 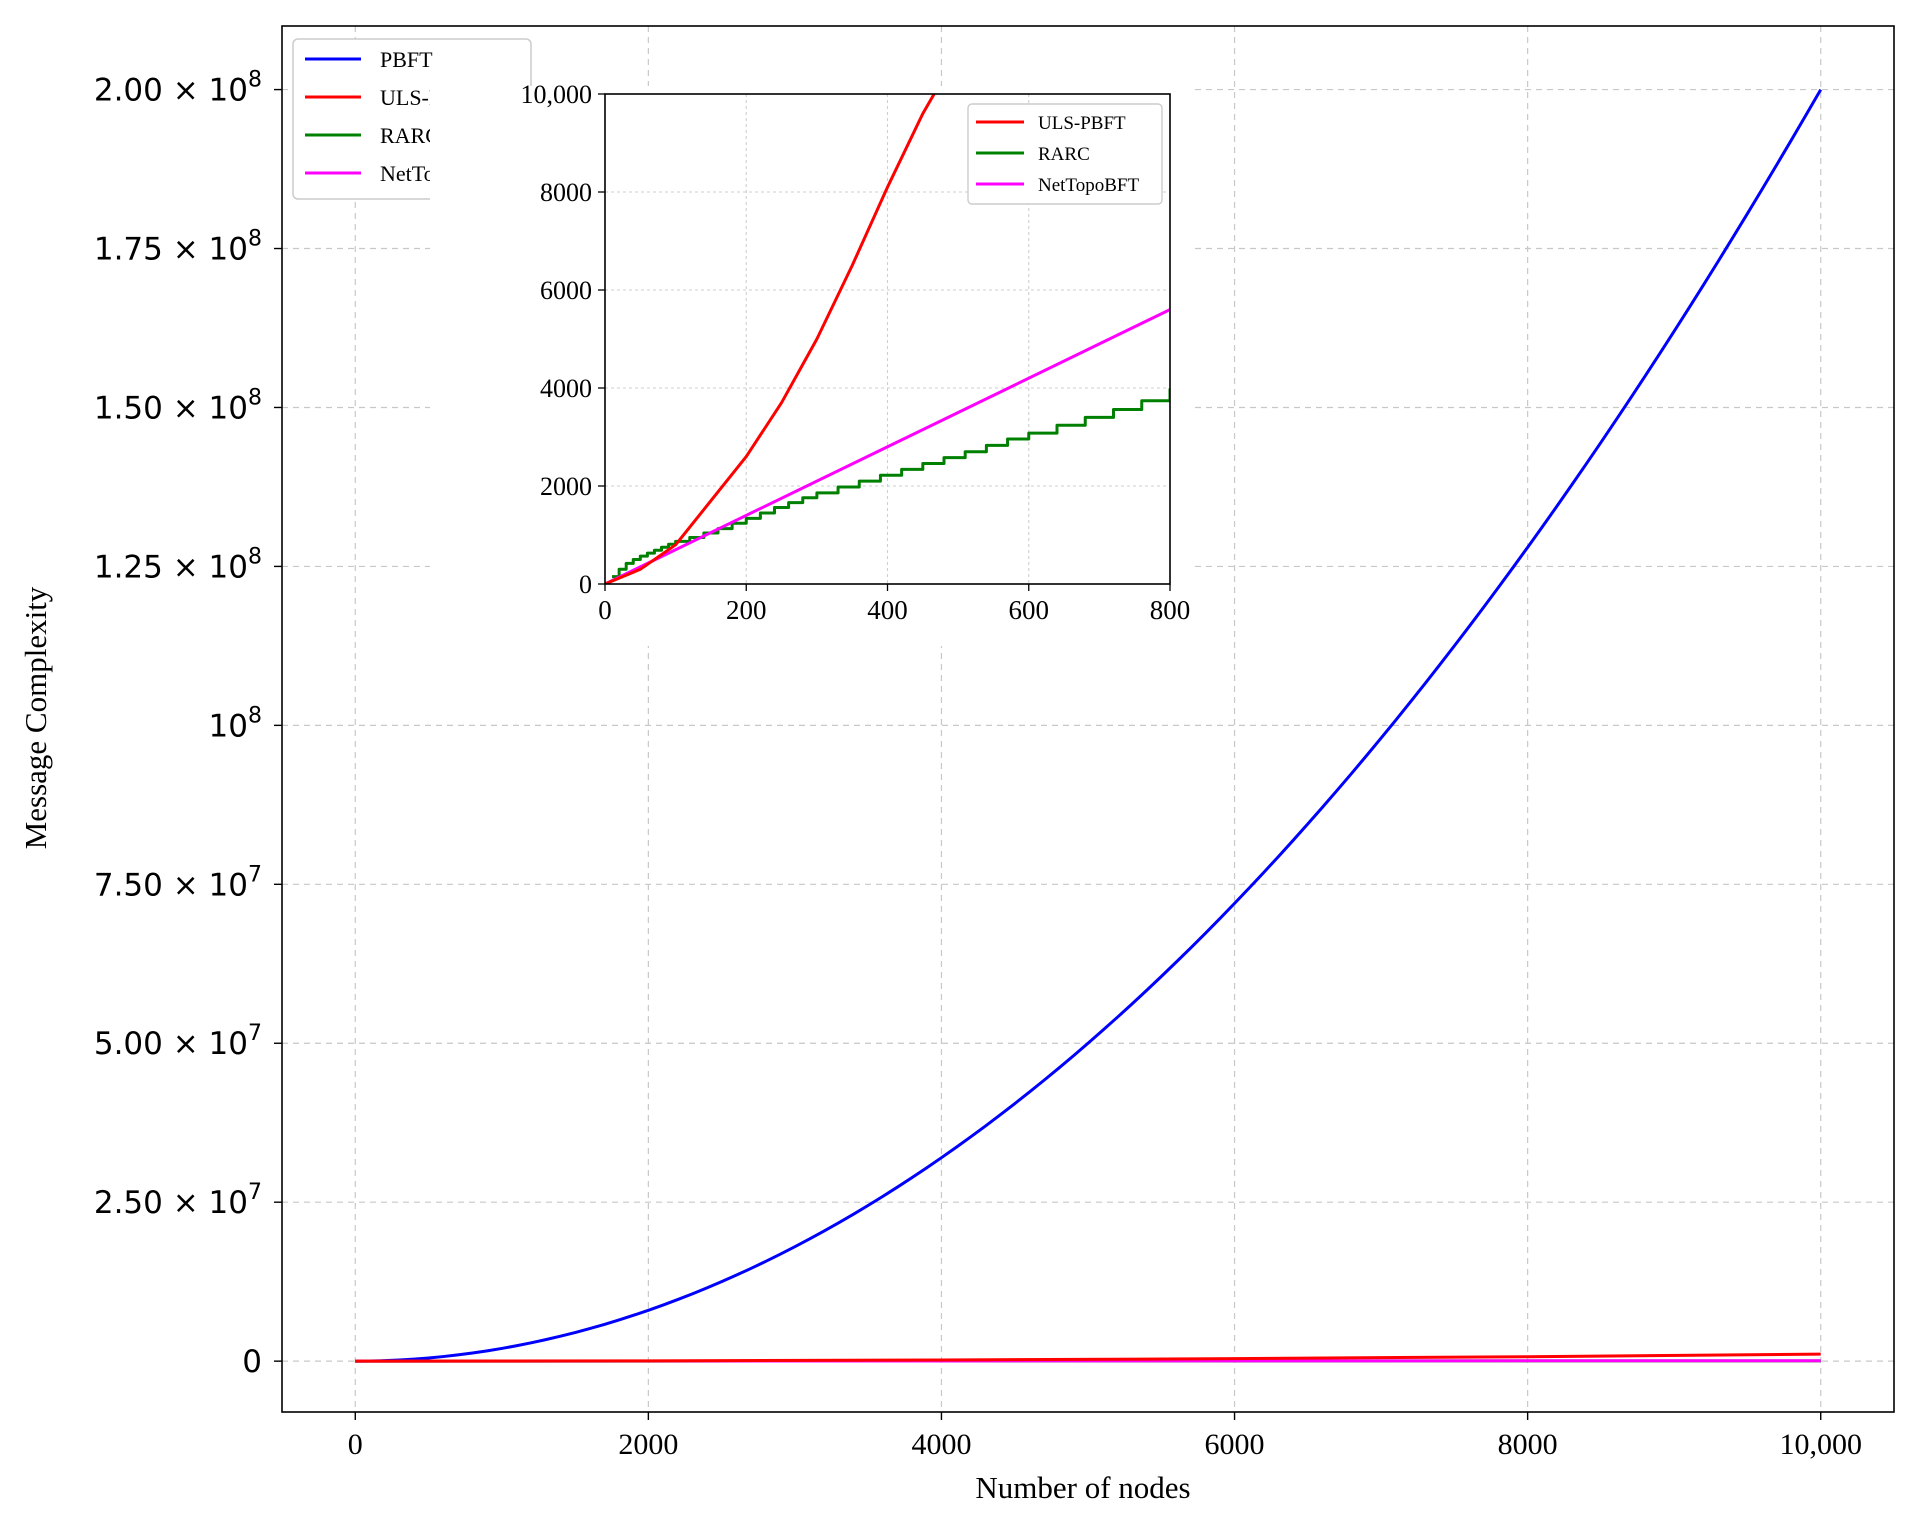 What do you see at coordinates (372, 135) in the screenshot?
I see `main-legend-entry-rarc: RARC` at bounding box center [372, 135].